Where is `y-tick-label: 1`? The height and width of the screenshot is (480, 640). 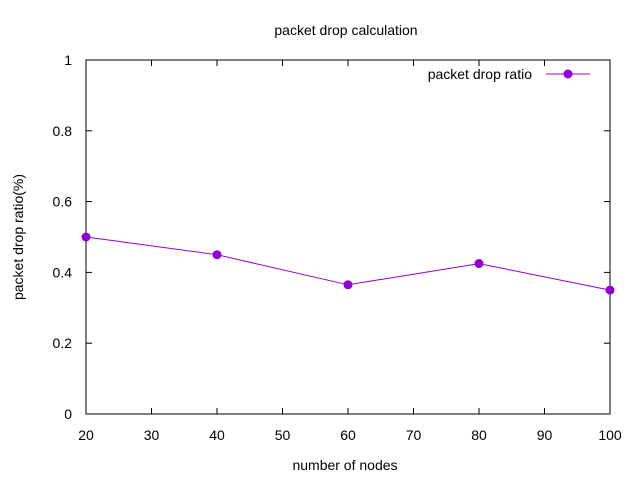
y-tick-label: 1 is located at coordinates (68, 60).